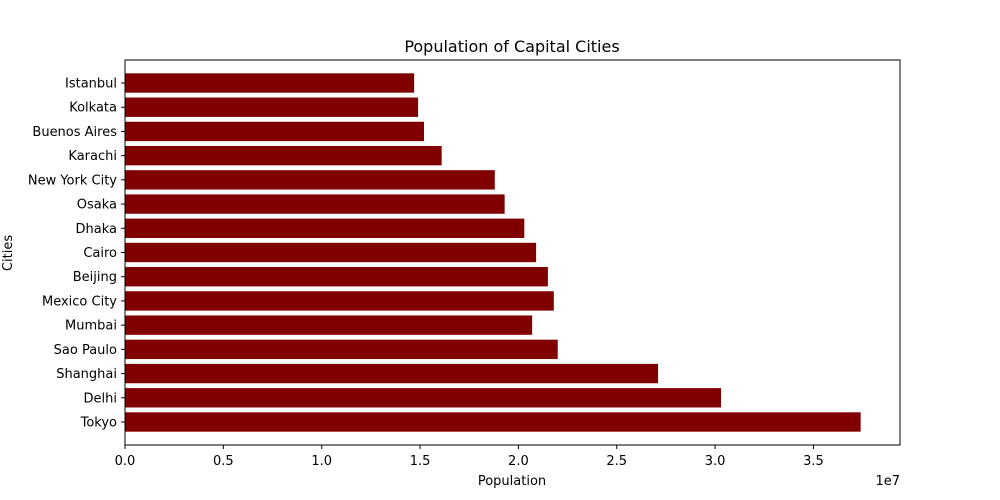 The width and height of the screenshot is (1000, 500). I want to click on y-tick-label: Dhaka, so click(96, 229).